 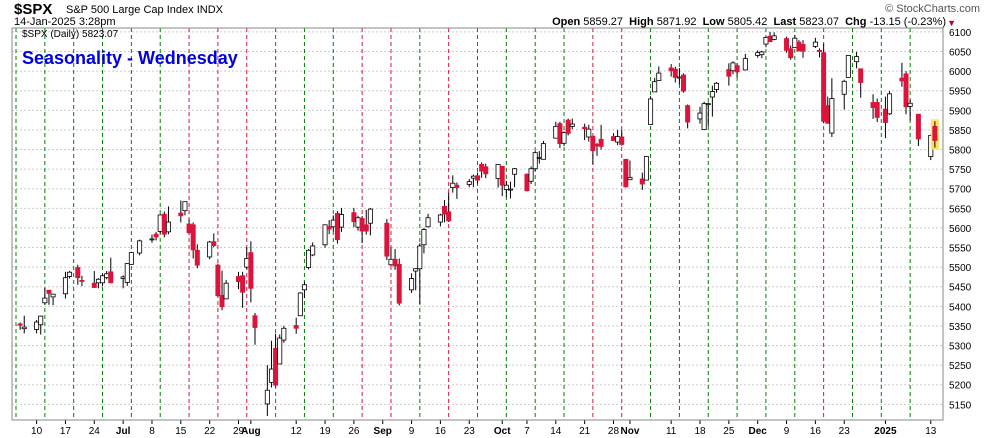 What do you see at coordinates (441, 431) in the screenshot?
I see `x-tick-label: 16` at bounding box center [441, 431].